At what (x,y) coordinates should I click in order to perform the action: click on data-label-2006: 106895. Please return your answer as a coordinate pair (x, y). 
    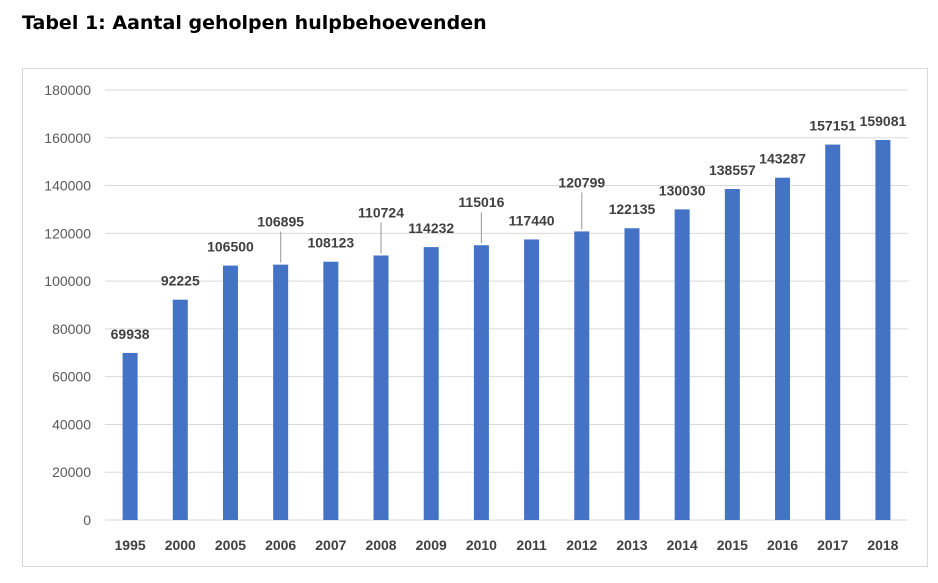
    Looking at the image, I should click on (280, 222).